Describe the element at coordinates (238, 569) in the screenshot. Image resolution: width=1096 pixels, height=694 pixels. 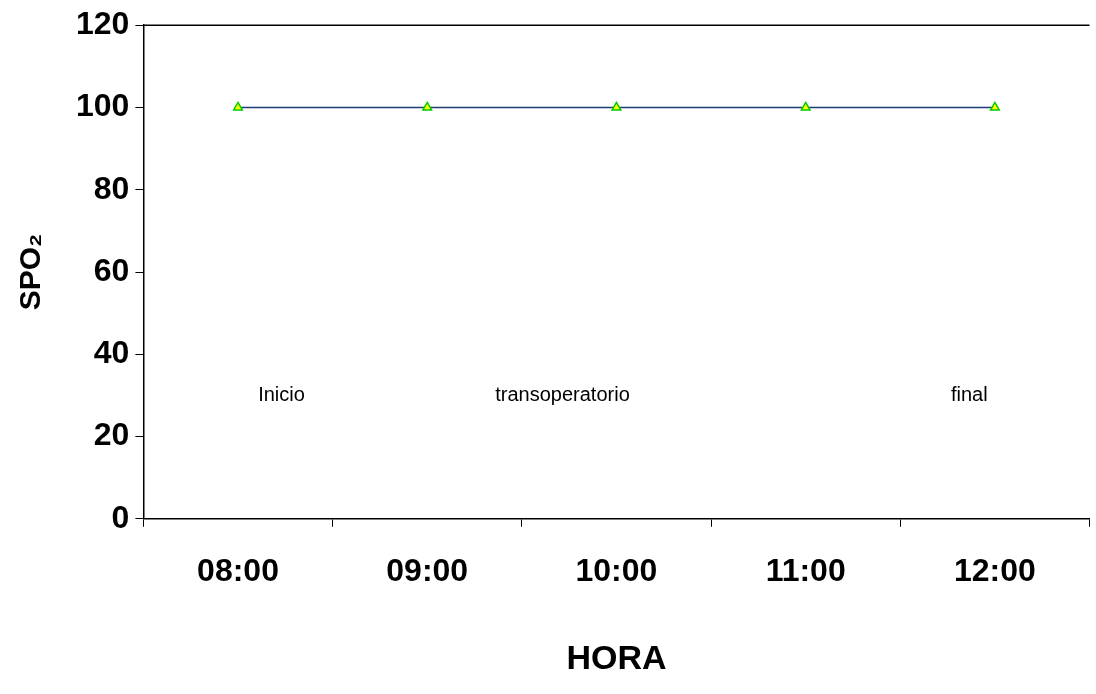
I see `x-tick-label: 08:00` at that location.